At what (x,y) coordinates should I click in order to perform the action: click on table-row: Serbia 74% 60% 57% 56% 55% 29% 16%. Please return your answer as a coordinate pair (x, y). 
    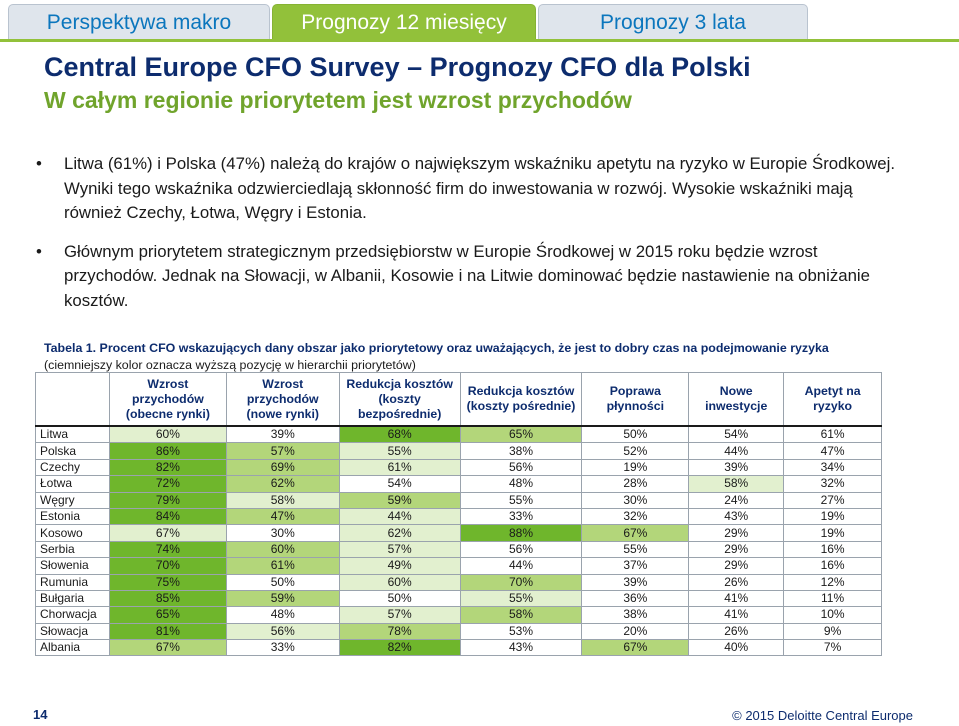
    Looking at the image, I should click on (458, 549).